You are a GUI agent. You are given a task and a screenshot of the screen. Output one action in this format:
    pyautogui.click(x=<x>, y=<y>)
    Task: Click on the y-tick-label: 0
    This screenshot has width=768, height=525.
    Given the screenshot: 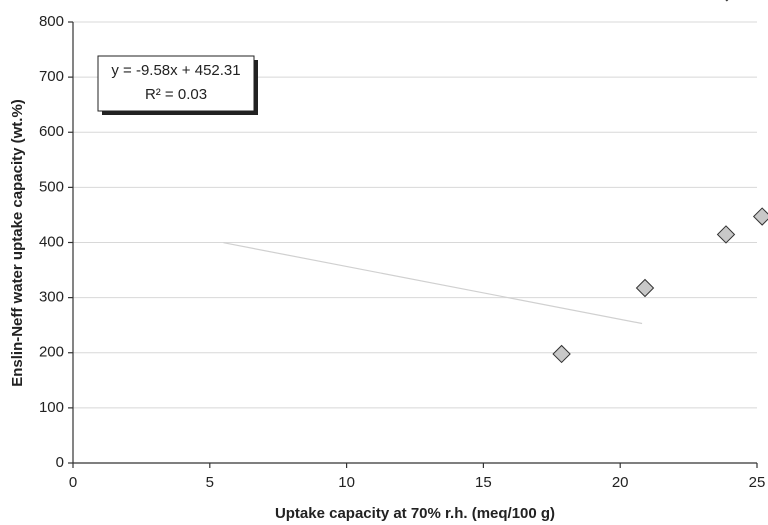 What is the action you would take?
    pyautogui.click(x=60, y=462)
    